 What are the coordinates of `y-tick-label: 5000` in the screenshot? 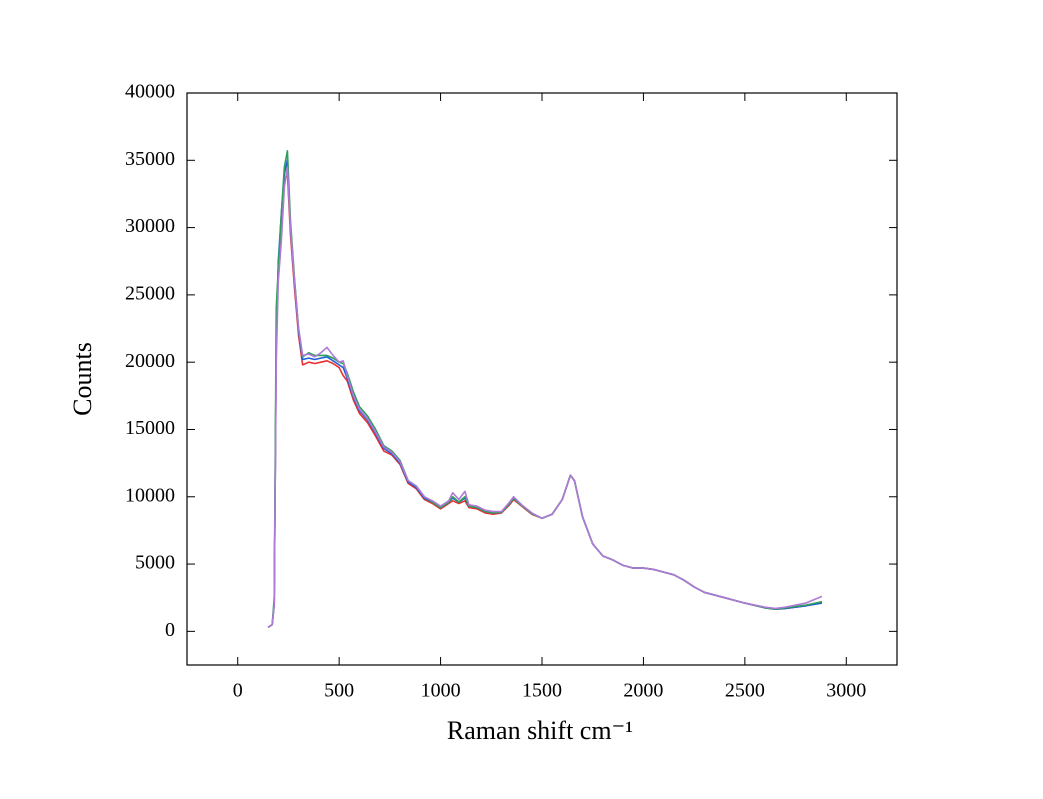 It's located at (155, 563).